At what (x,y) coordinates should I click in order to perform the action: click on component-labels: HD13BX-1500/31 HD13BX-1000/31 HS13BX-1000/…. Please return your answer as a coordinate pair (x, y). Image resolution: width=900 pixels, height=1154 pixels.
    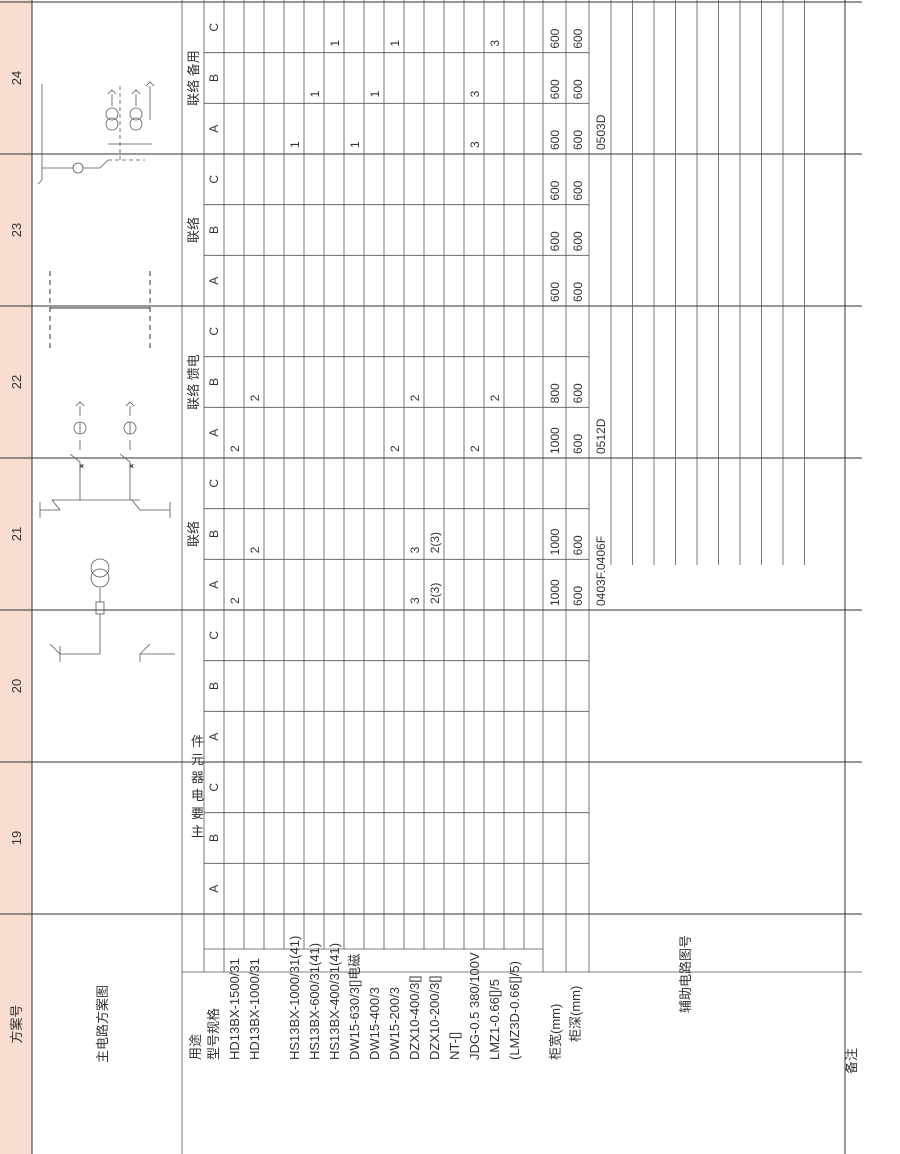
    Looking at the image, I should click on (374, 998).